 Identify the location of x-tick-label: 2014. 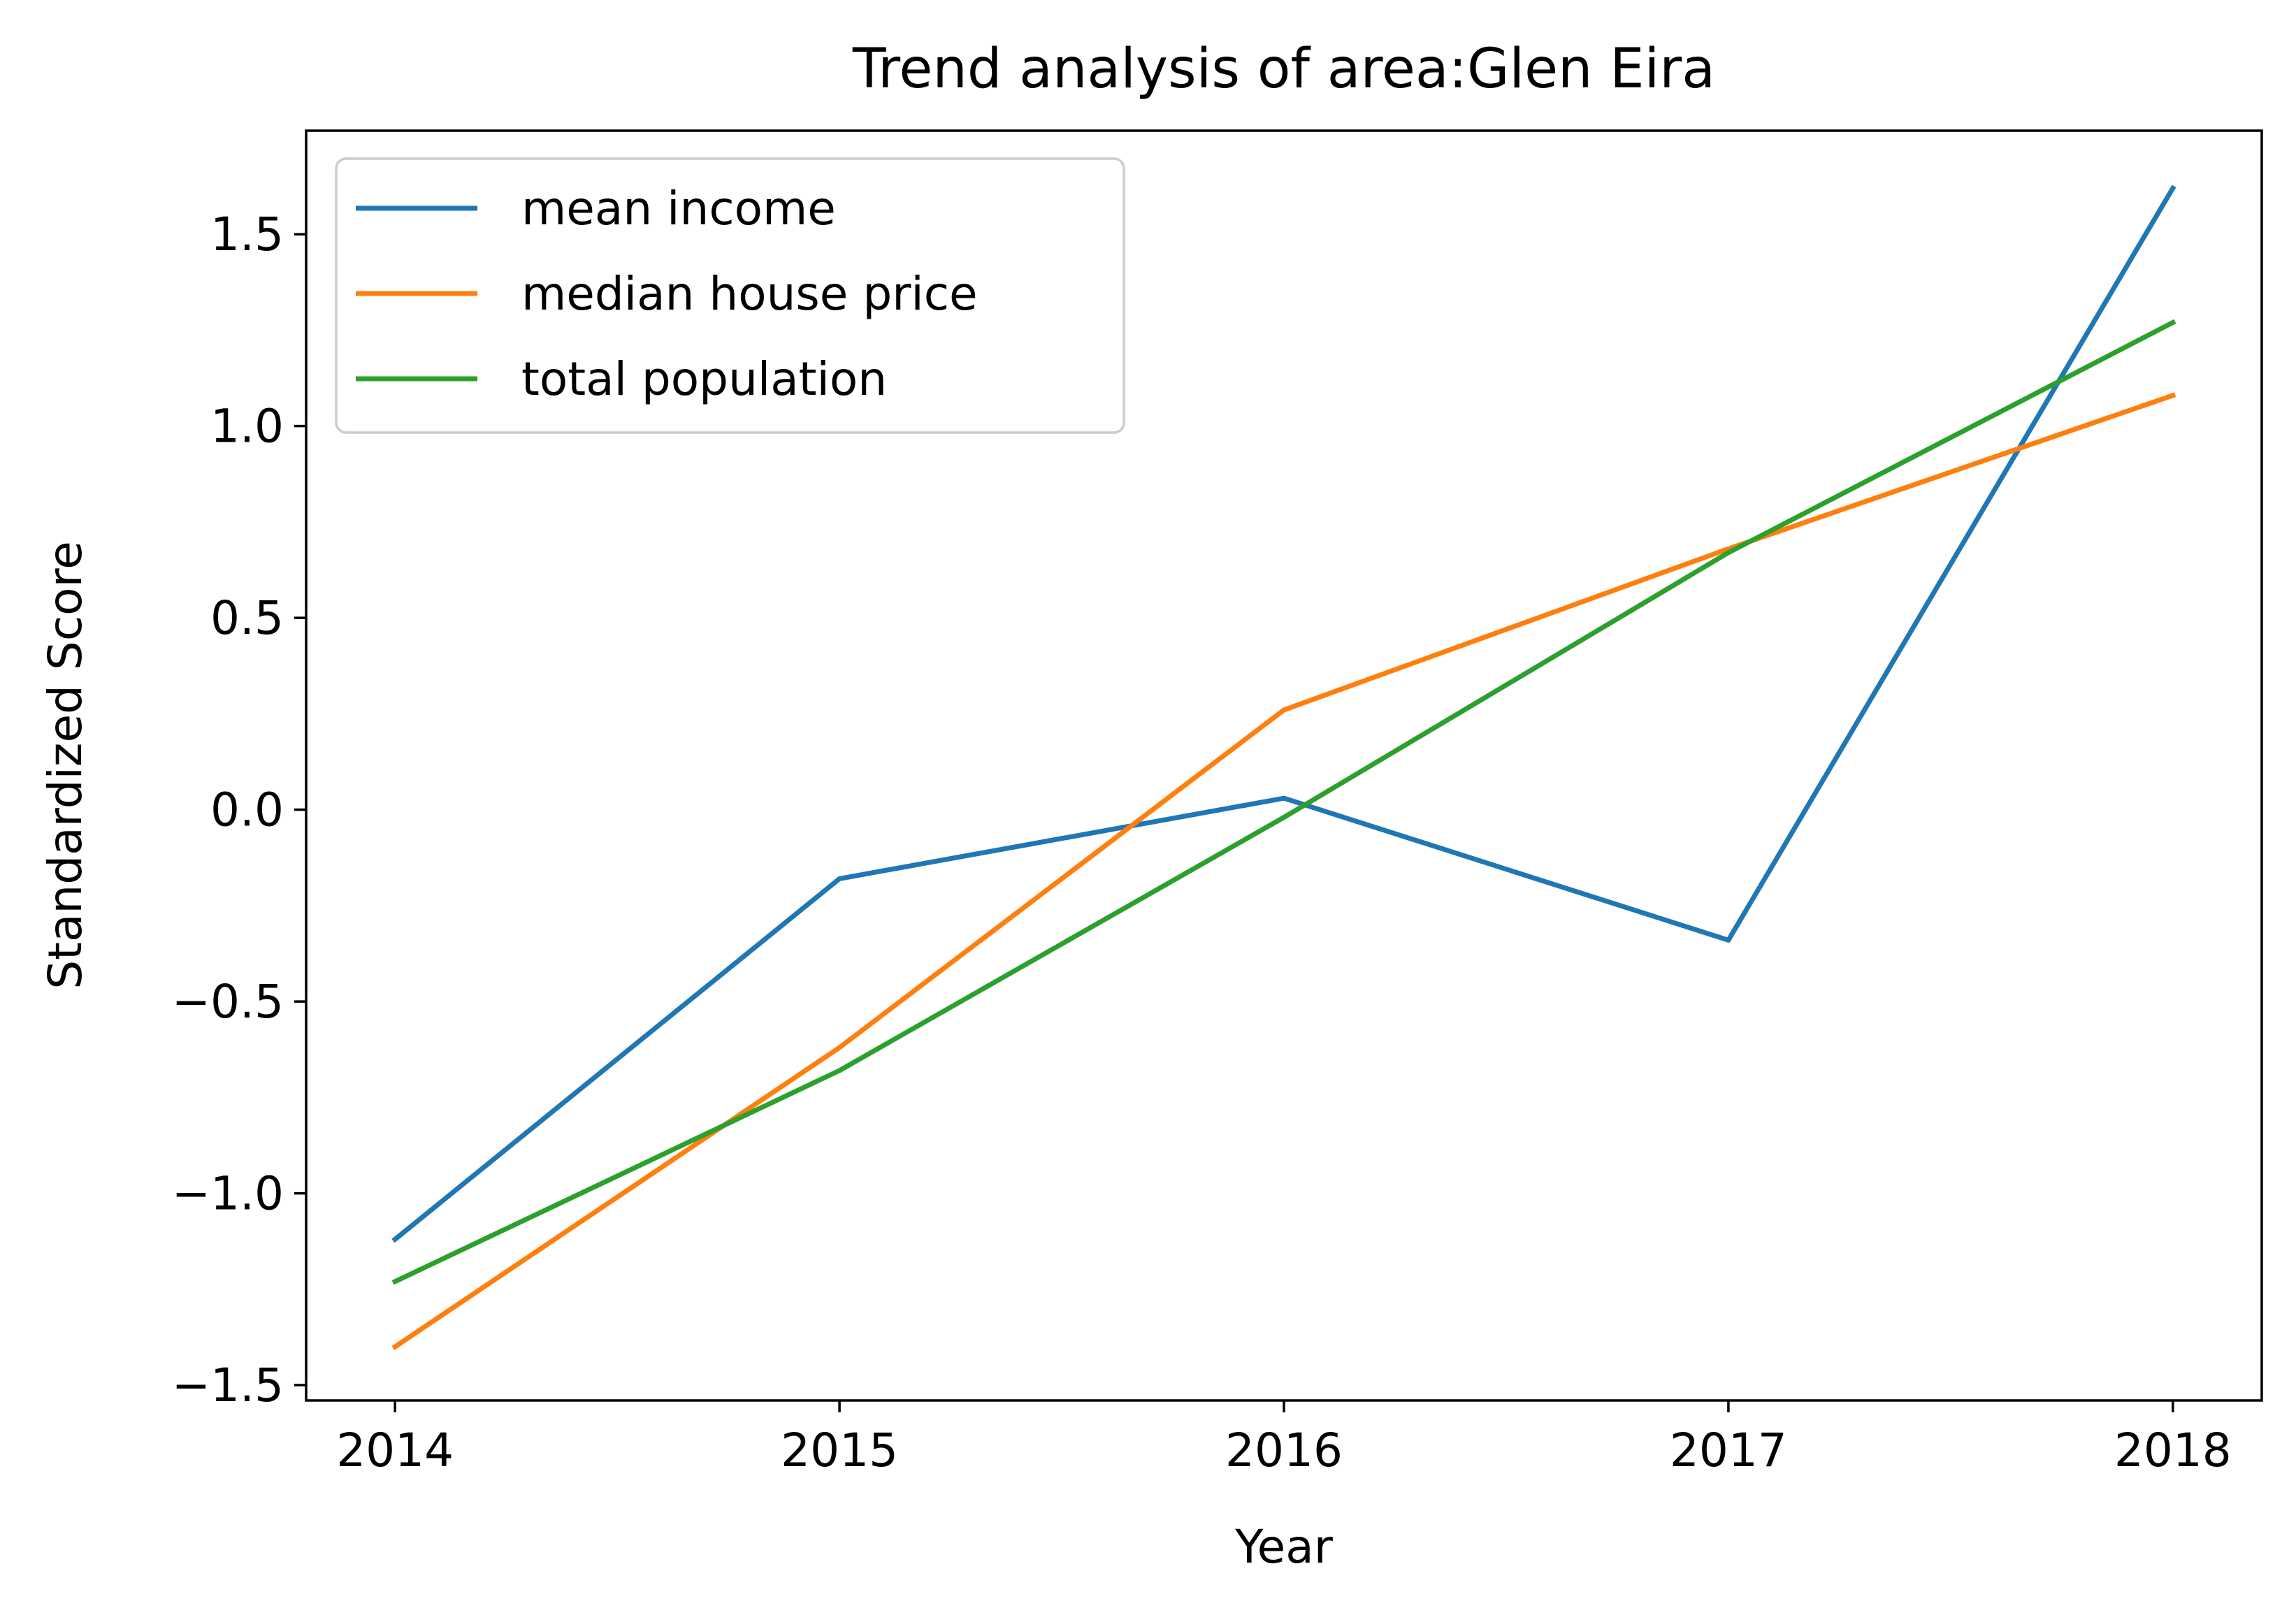
(395, 1450).